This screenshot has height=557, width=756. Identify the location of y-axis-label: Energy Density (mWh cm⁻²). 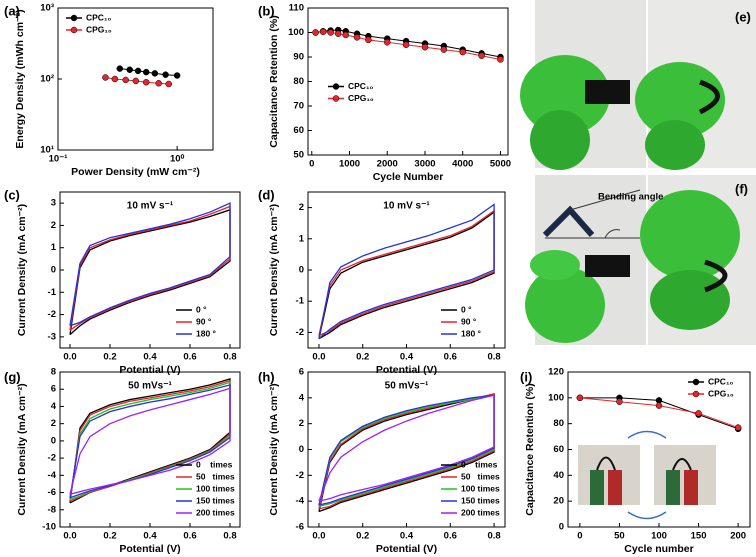
(20, 78).